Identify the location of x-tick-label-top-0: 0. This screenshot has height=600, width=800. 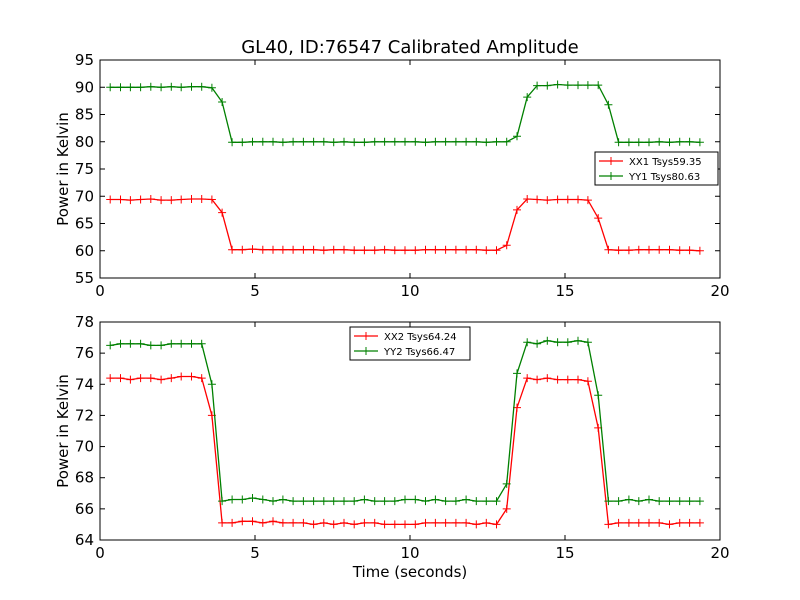
(100, 291).